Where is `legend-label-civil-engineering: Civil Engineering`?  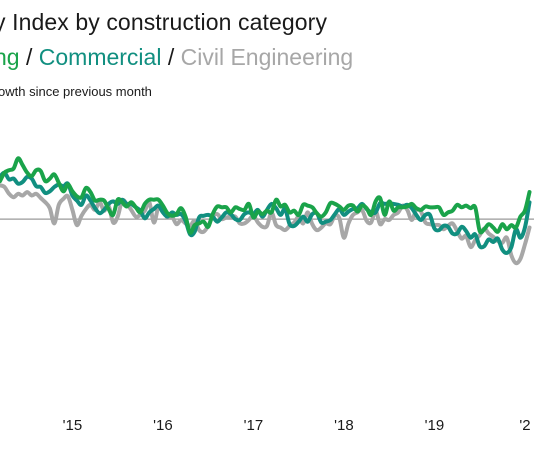
legend-label-civil-engineering: Civil Engineering is located at coordinates (267, 57).